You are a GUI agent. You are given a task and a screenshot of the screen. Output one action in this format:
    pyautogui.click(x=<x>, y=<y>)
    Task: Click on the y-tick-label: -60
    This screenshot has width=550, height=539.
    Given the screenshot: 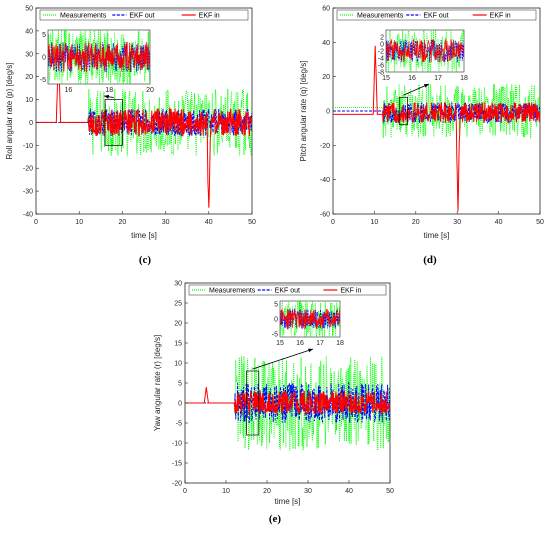 What is the action you would take?
    pyautogui.click(x=325, y=215)
    